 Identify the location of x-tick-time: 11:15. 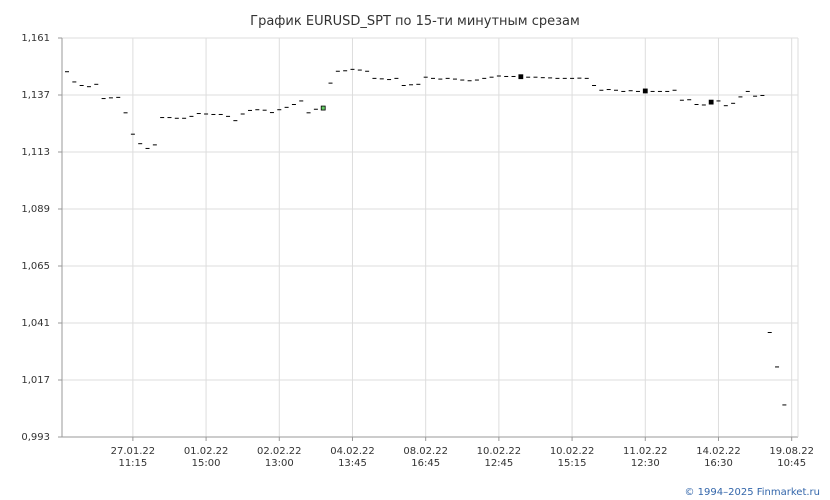
(132, 463).